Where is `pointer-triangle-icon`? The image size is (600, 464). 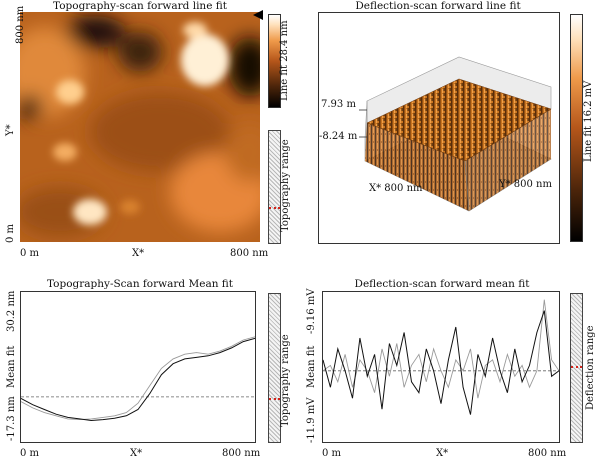
pointer-triangle-icon is located at coordinates (258, 15).